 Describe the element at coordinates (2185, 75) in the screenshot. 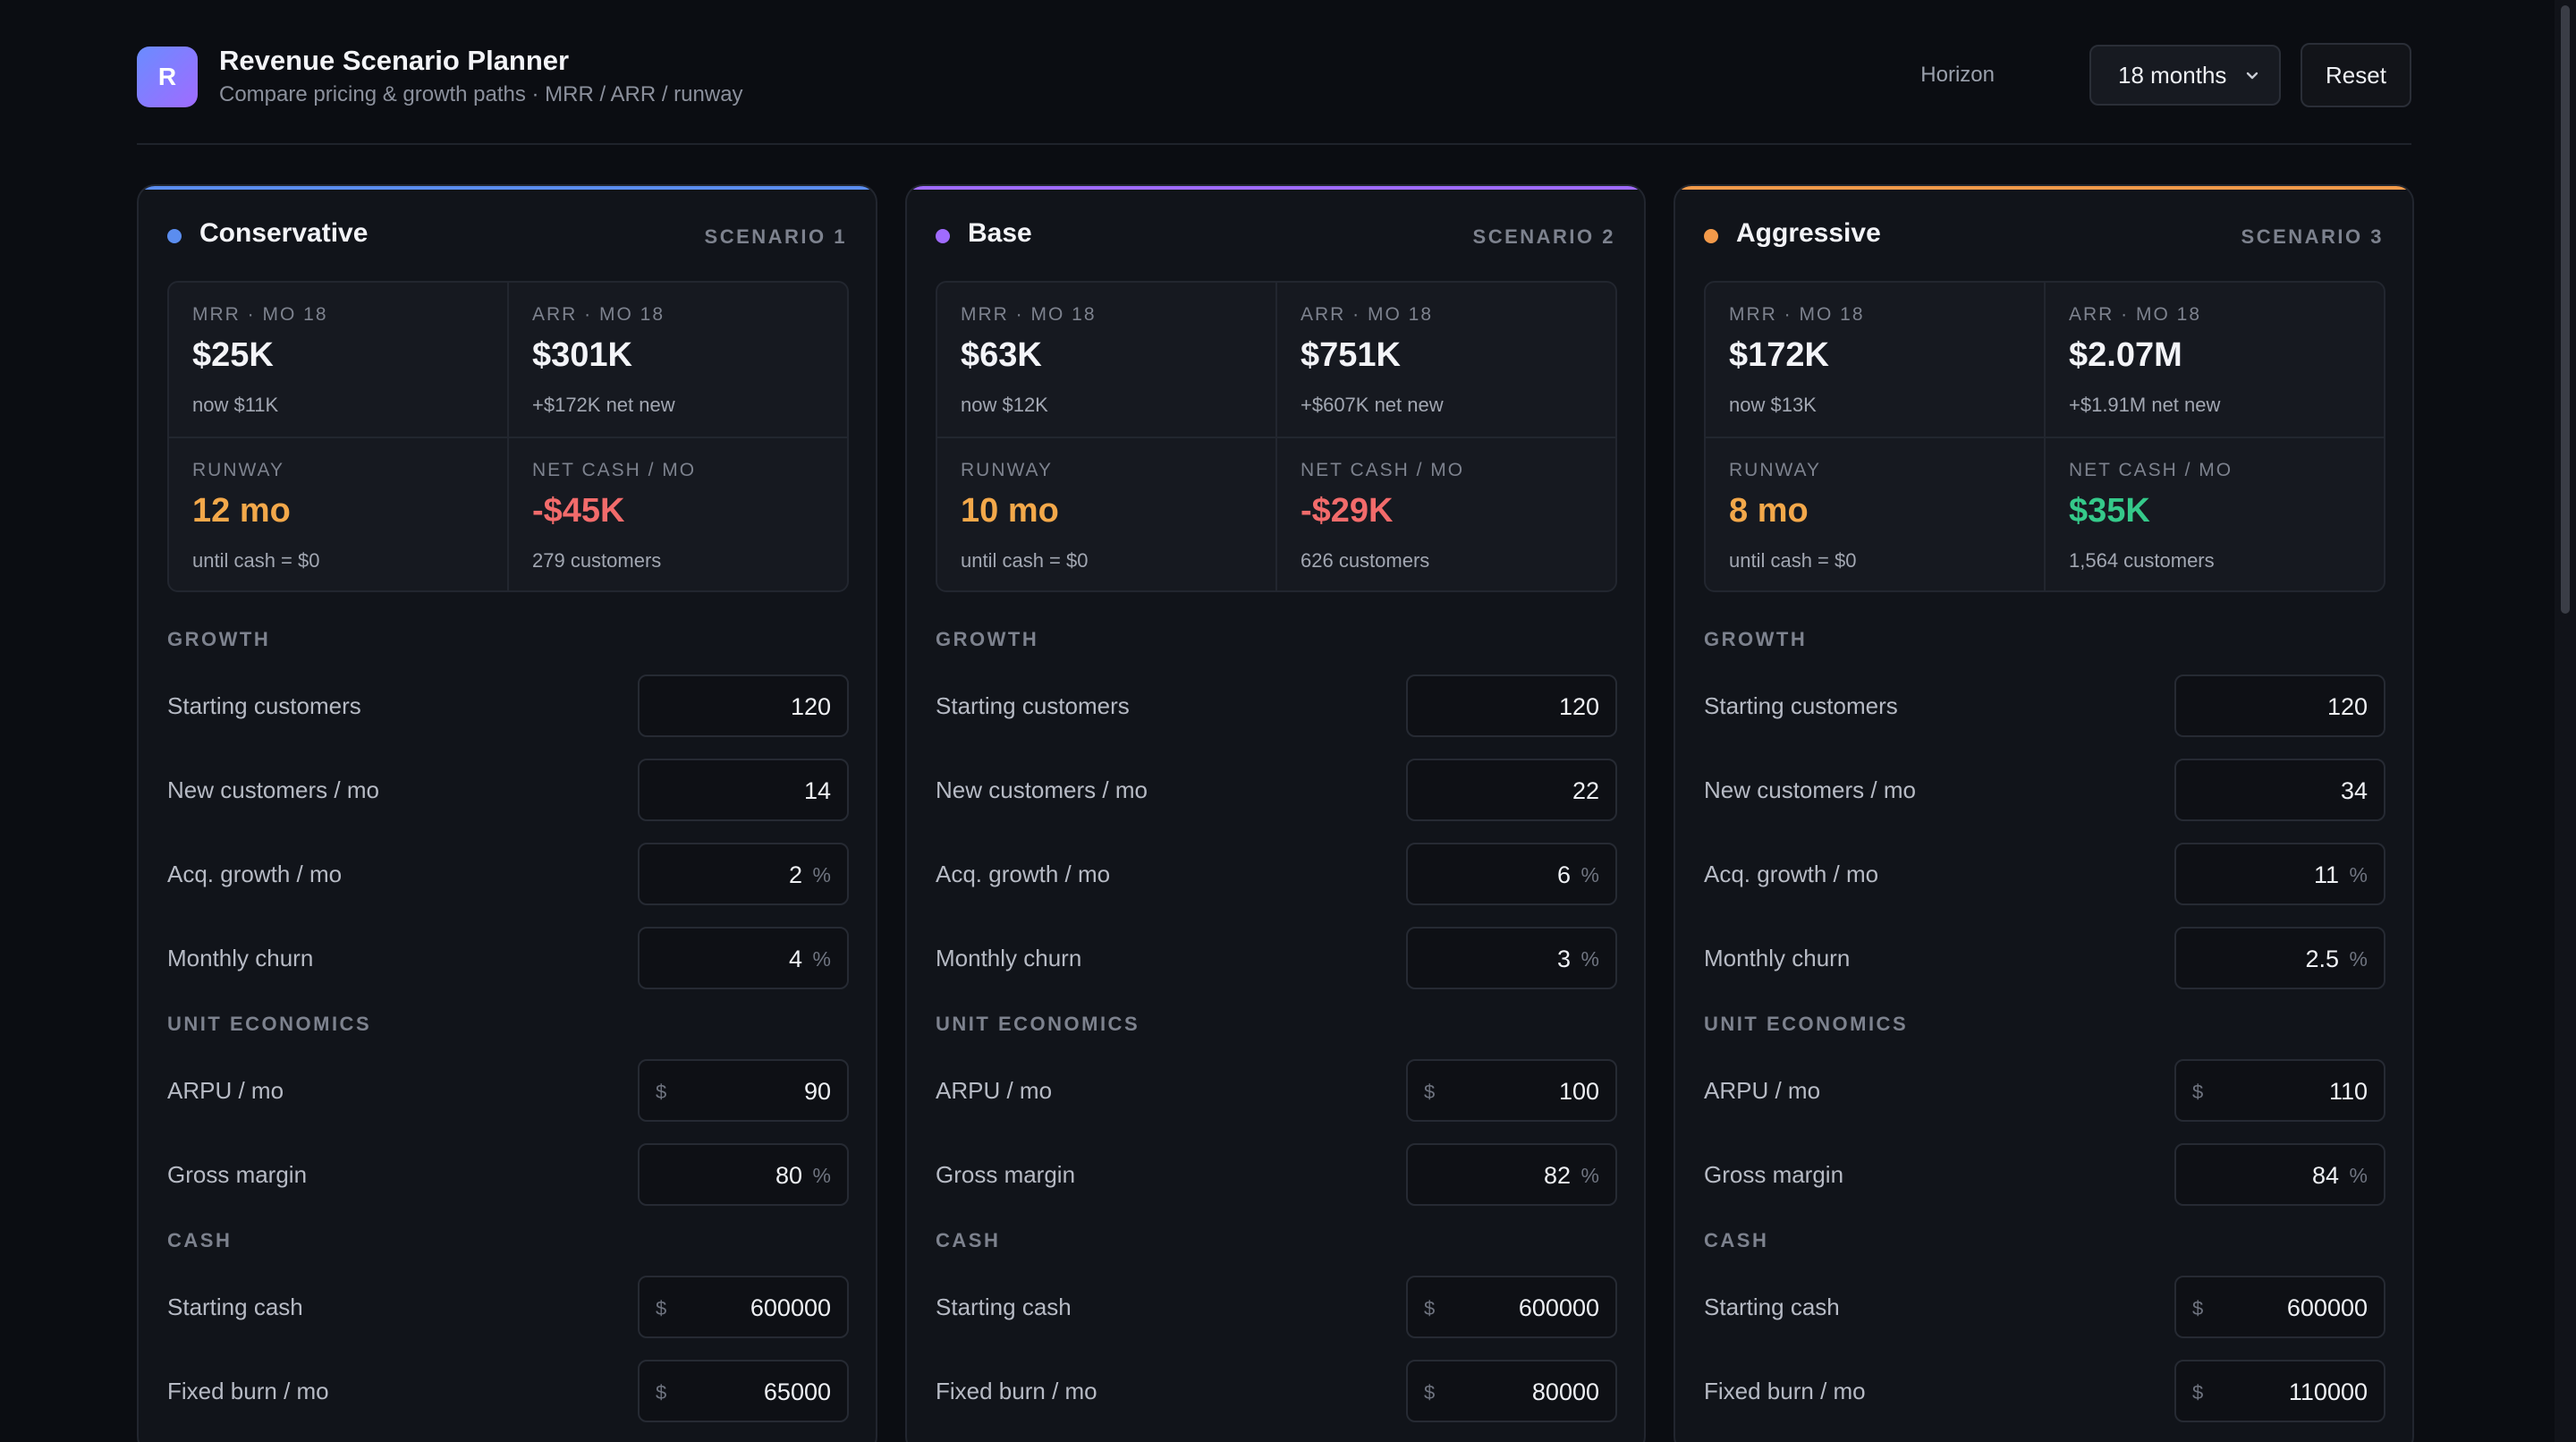

I see `horizon-select: 18 months` at that location.